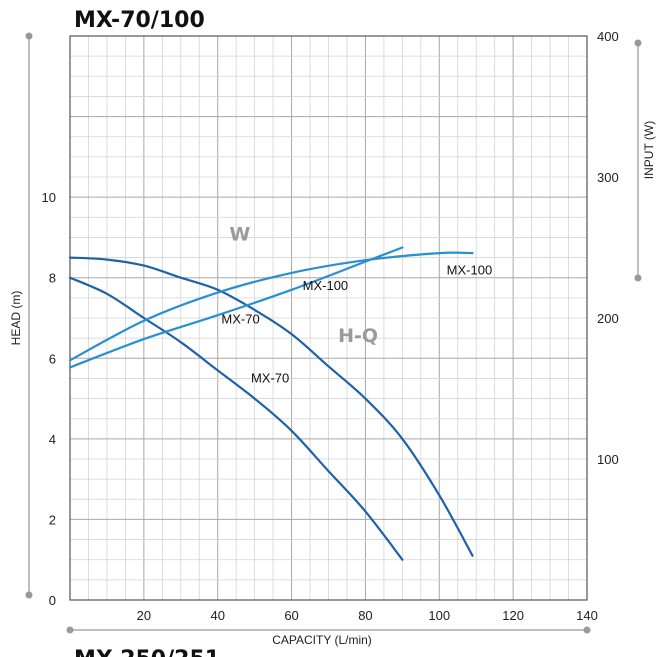  Describe the element at coordinates (358, 336) in the screenshot. I see `group-label-h-q: H-Q` at that location.